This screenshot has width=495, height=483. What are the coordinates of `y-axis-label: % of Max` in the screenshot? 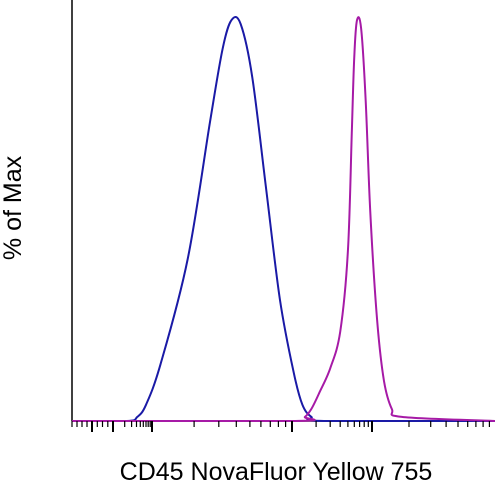 It's located at (13, 207).